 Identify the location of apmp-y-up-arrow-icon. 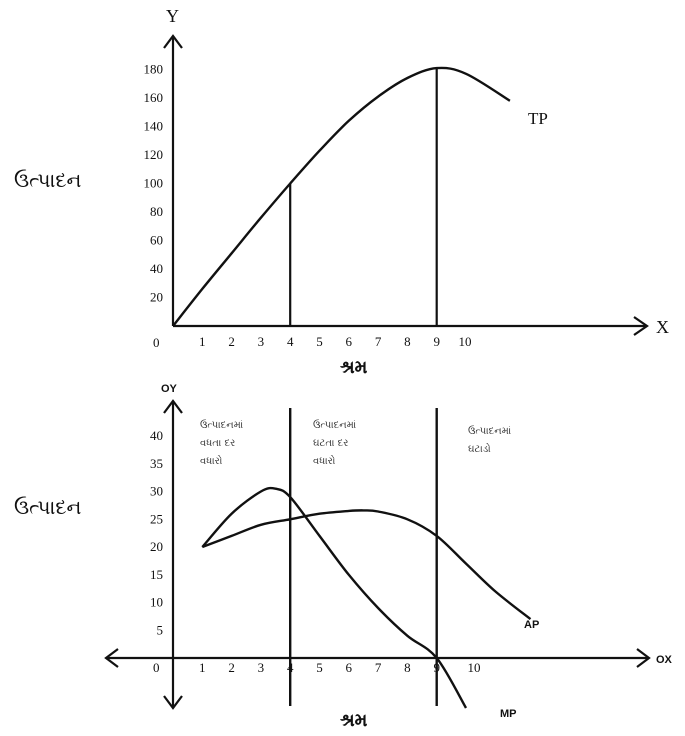
(173, 406).